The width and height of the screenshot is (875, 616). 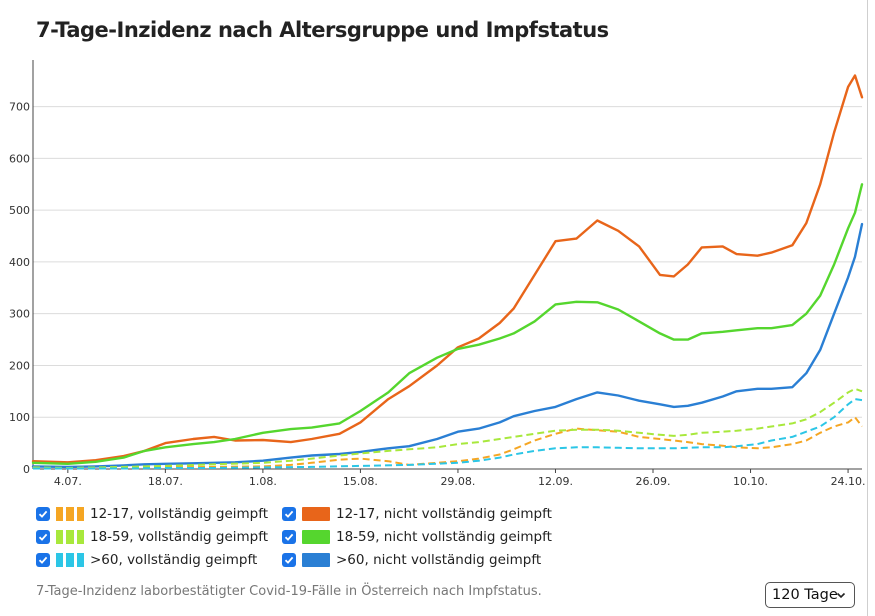 What do you see at coordinates (848, 481) in the screenshot?
I see `x-tick-label: 24.10.` at bounding box center [848, 481].